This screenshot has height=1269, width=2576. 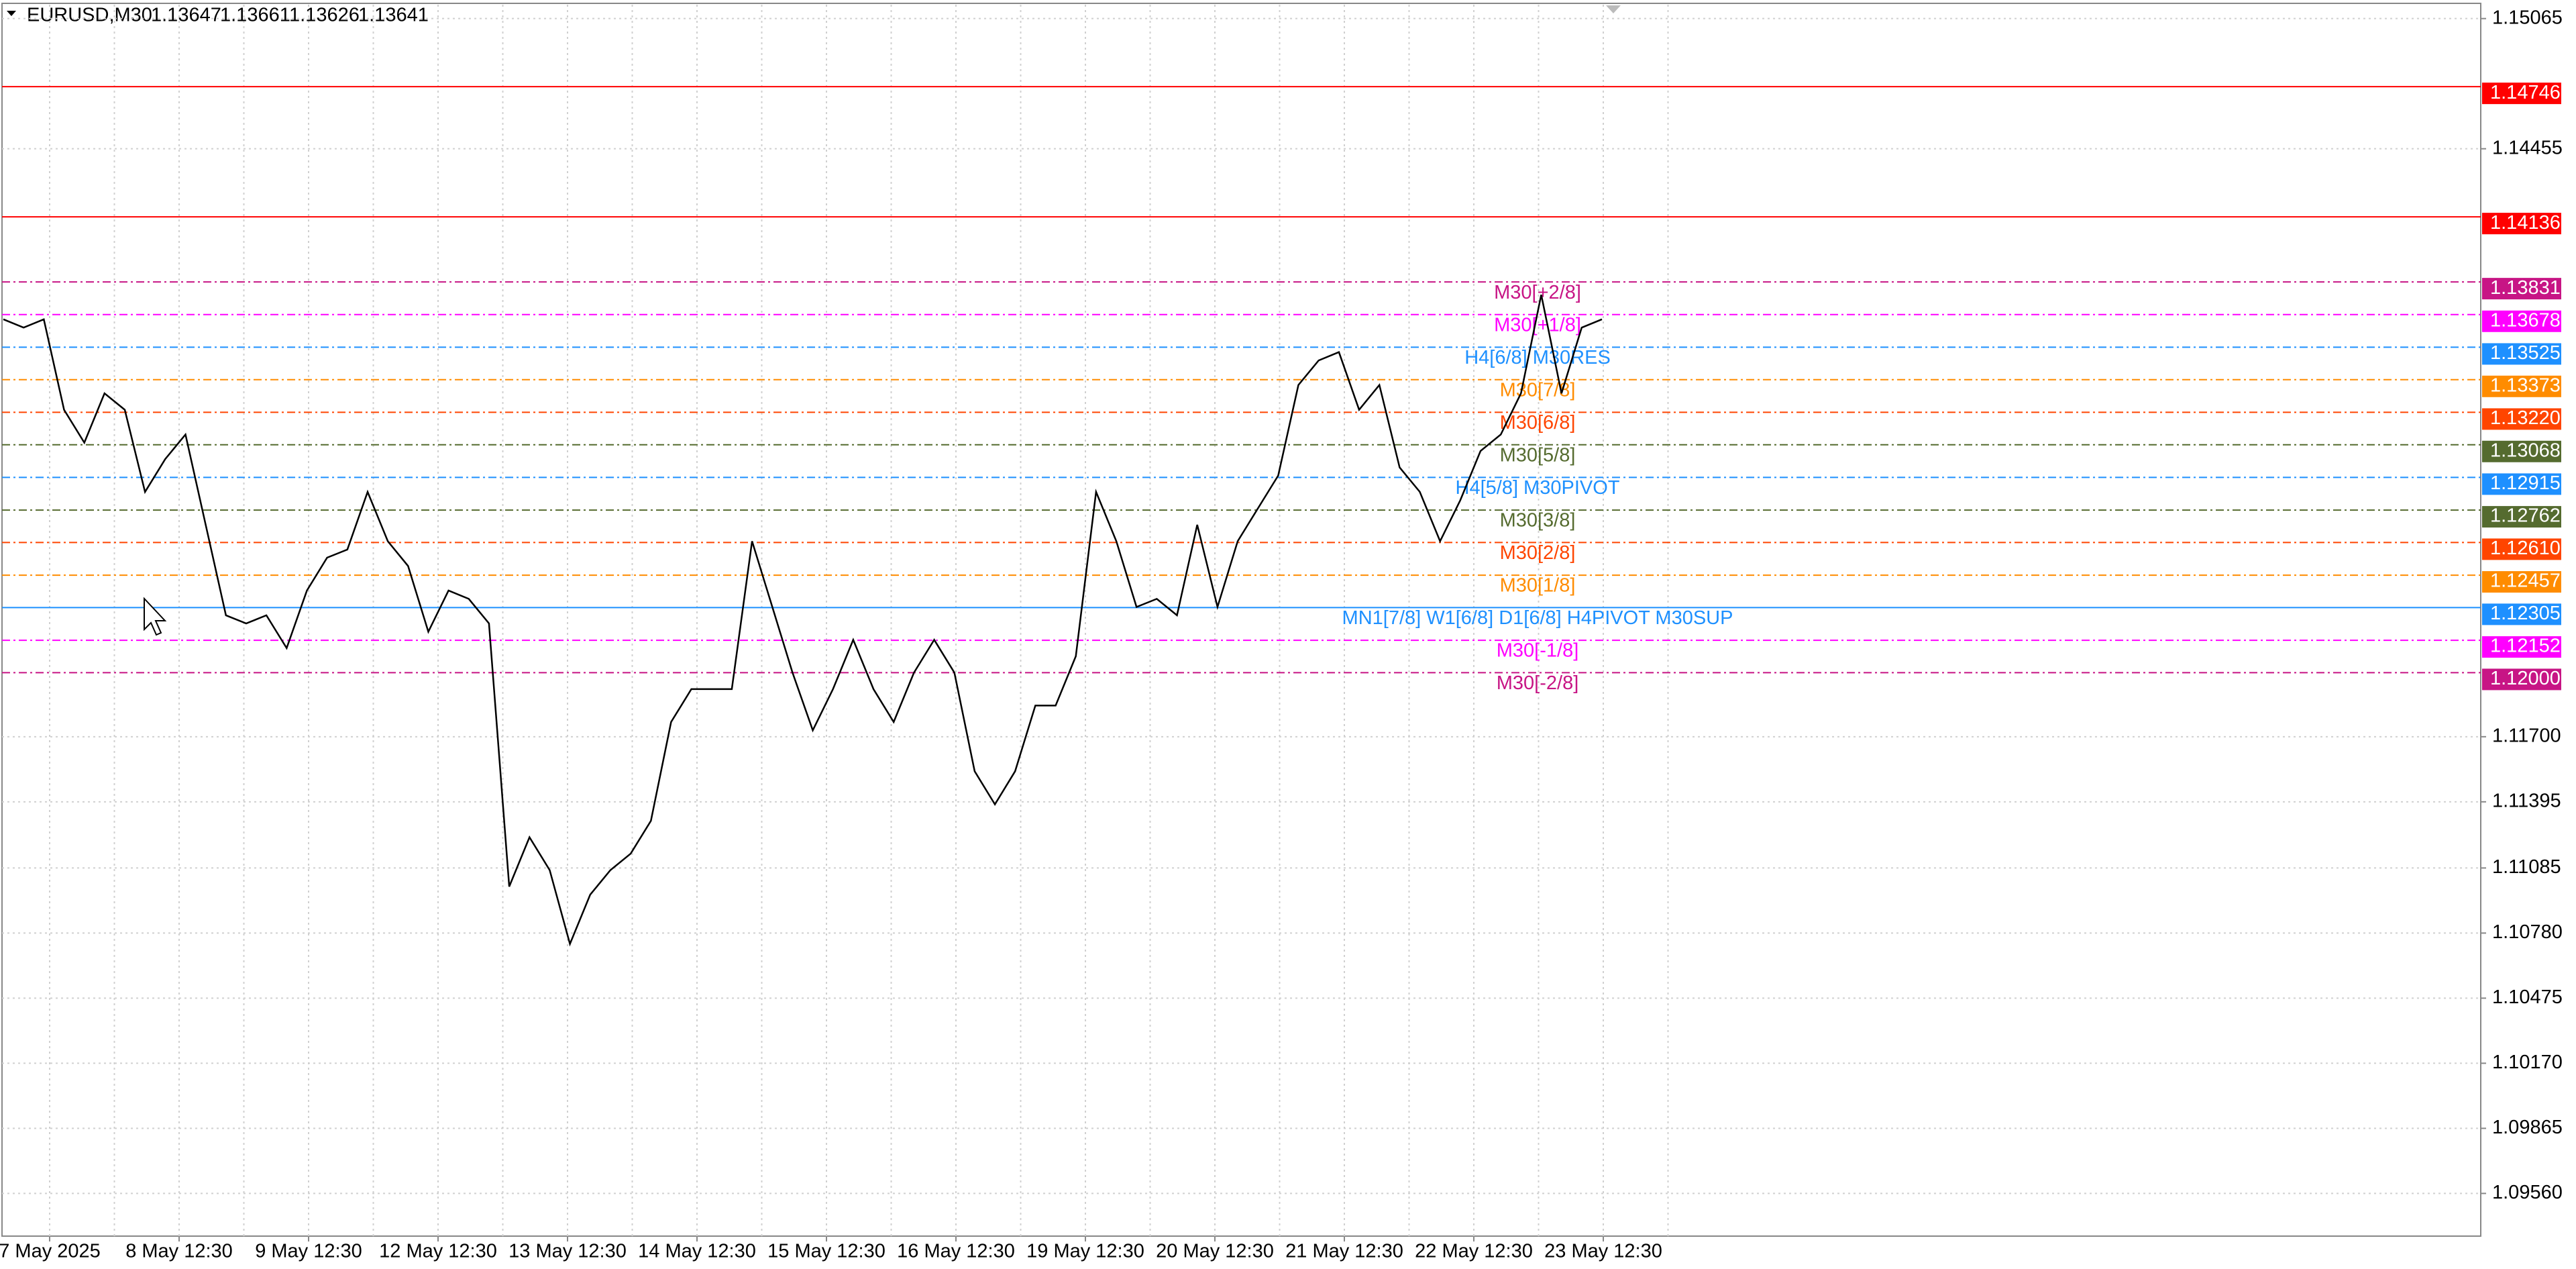 What do you see at coordinates (2525, 581) in the screenshot?
I see `price-tag-label: 1.12457` at bounding box center [2525, 581].